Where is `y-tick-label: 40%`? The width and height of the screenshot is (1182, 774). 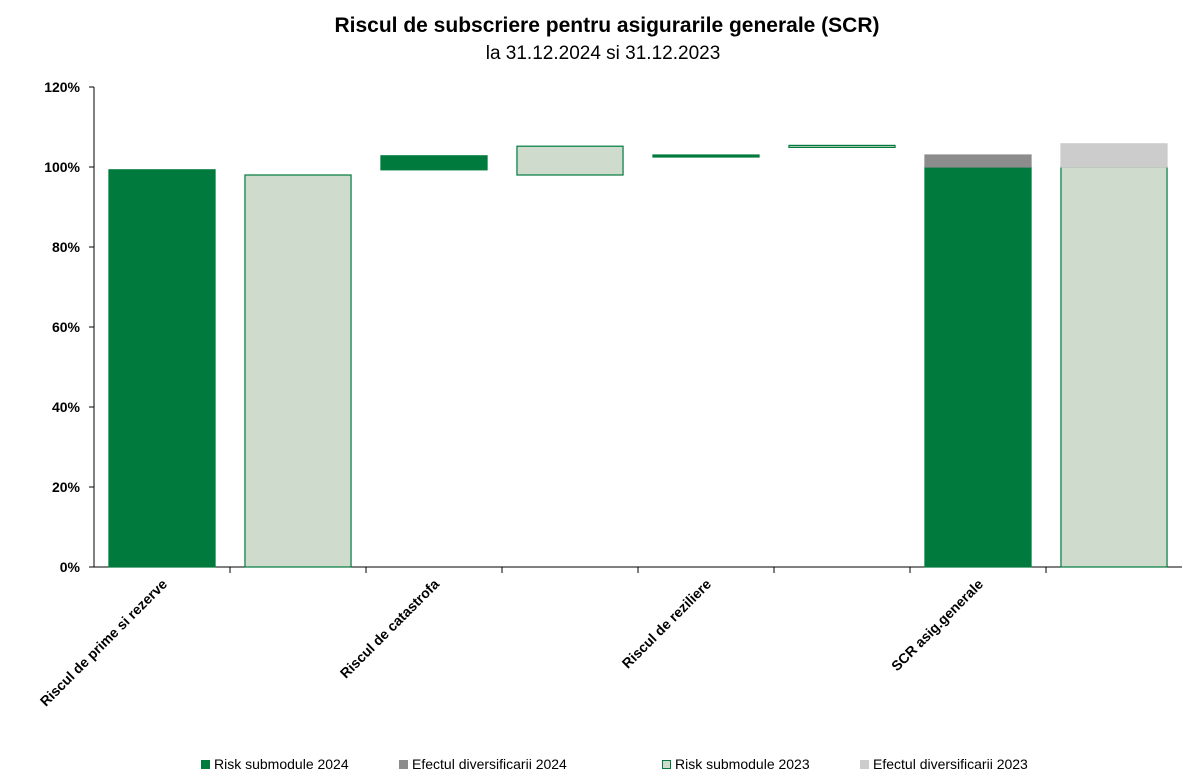
y-tick-label: 40% is located at coordinates (66, 407).